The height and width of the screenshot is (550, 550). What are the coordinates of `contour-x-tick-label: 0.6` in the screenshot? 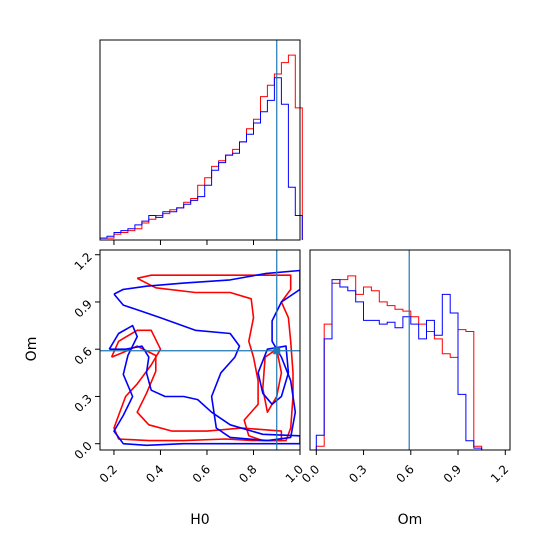 It's located at (201, 473).